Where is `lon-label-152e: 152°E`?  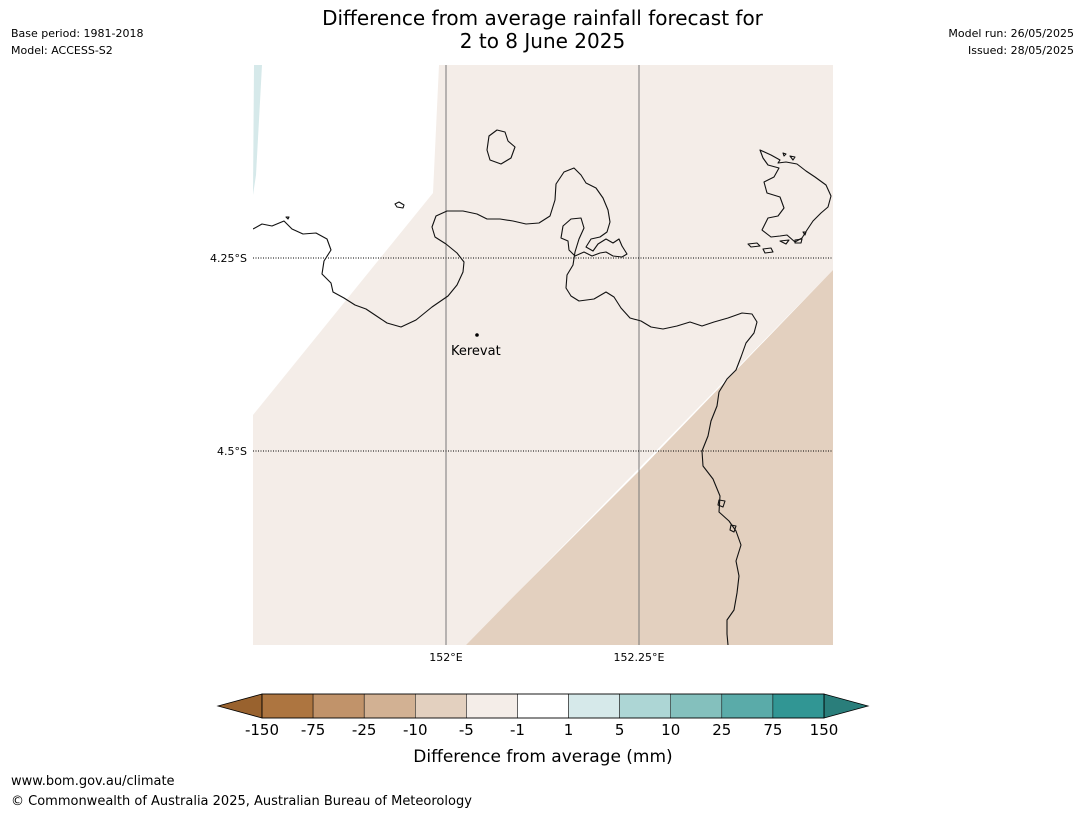 lon-label-152e: 152°E is located at coordinates (445, 657).